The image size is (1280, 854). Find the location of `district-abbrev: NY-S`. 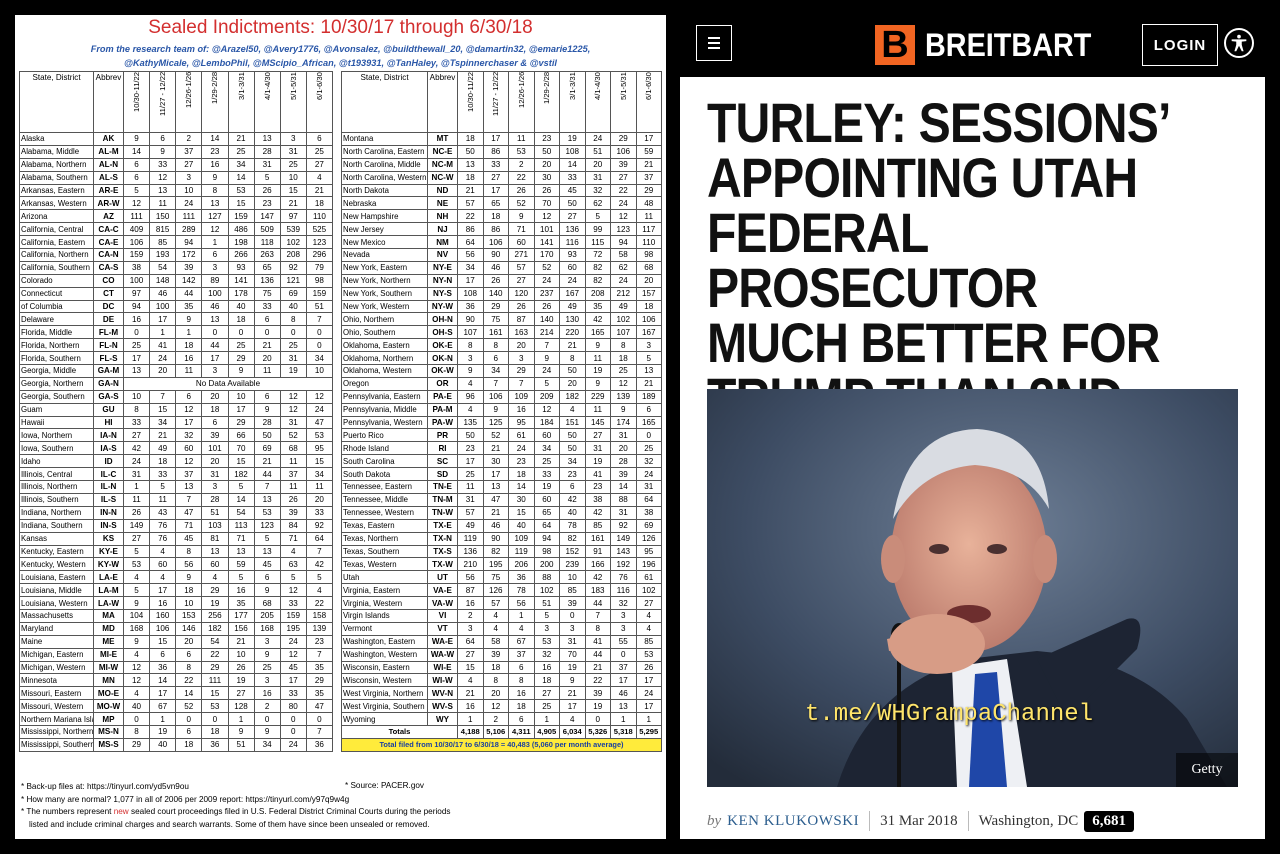

district-abbrev: NY-S is located at coordinates (442, 293).